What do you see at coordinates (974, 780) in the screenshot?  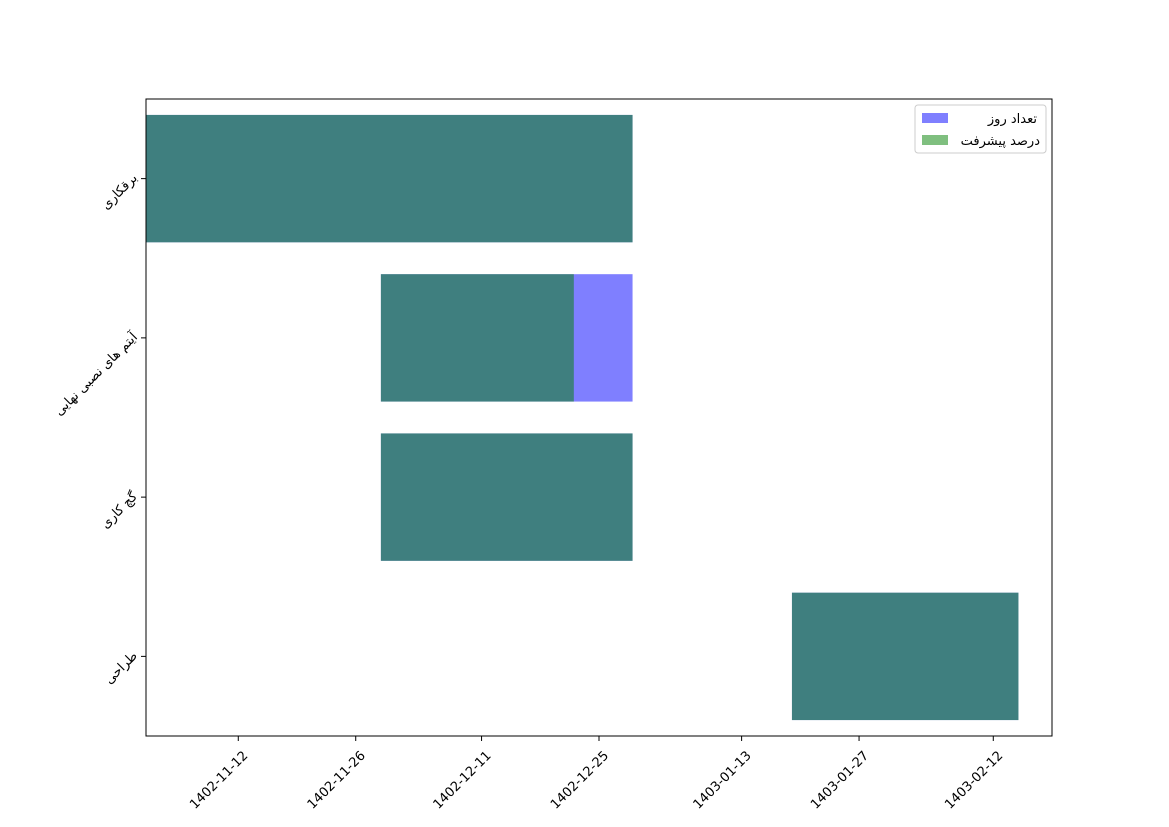 I see `x-tick-label-6: 1403-02-12` at bounding box center [974, 780].